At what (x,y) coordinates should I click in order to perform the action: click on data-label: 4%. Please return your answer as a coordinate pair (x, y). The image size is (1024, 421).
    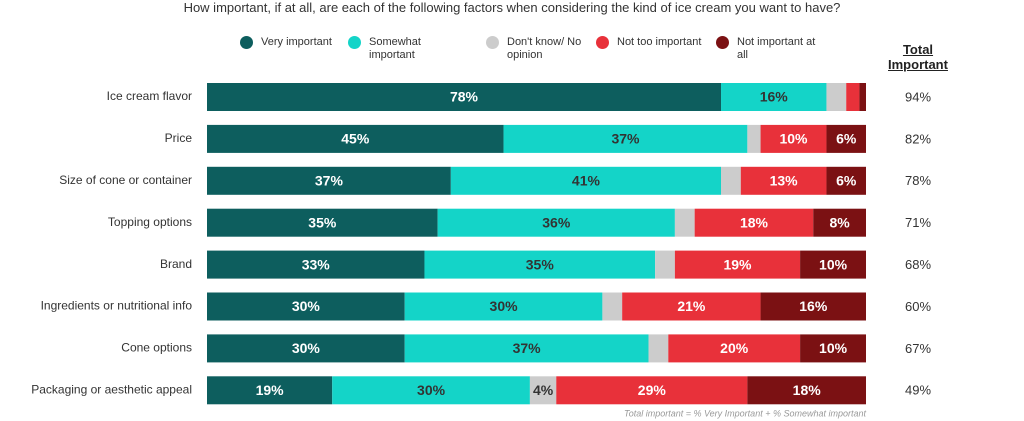
    Looking at the image, I should click on (543, 390).